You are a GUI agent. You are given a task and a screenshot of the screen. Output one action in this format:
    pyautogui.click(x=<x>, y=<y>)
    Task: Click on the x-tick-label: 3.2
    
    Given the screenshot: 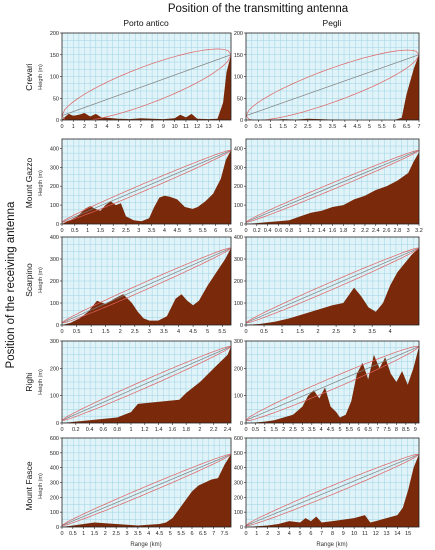 What is the action you would take?
    pyautogui.click(x=419, y=231)
    